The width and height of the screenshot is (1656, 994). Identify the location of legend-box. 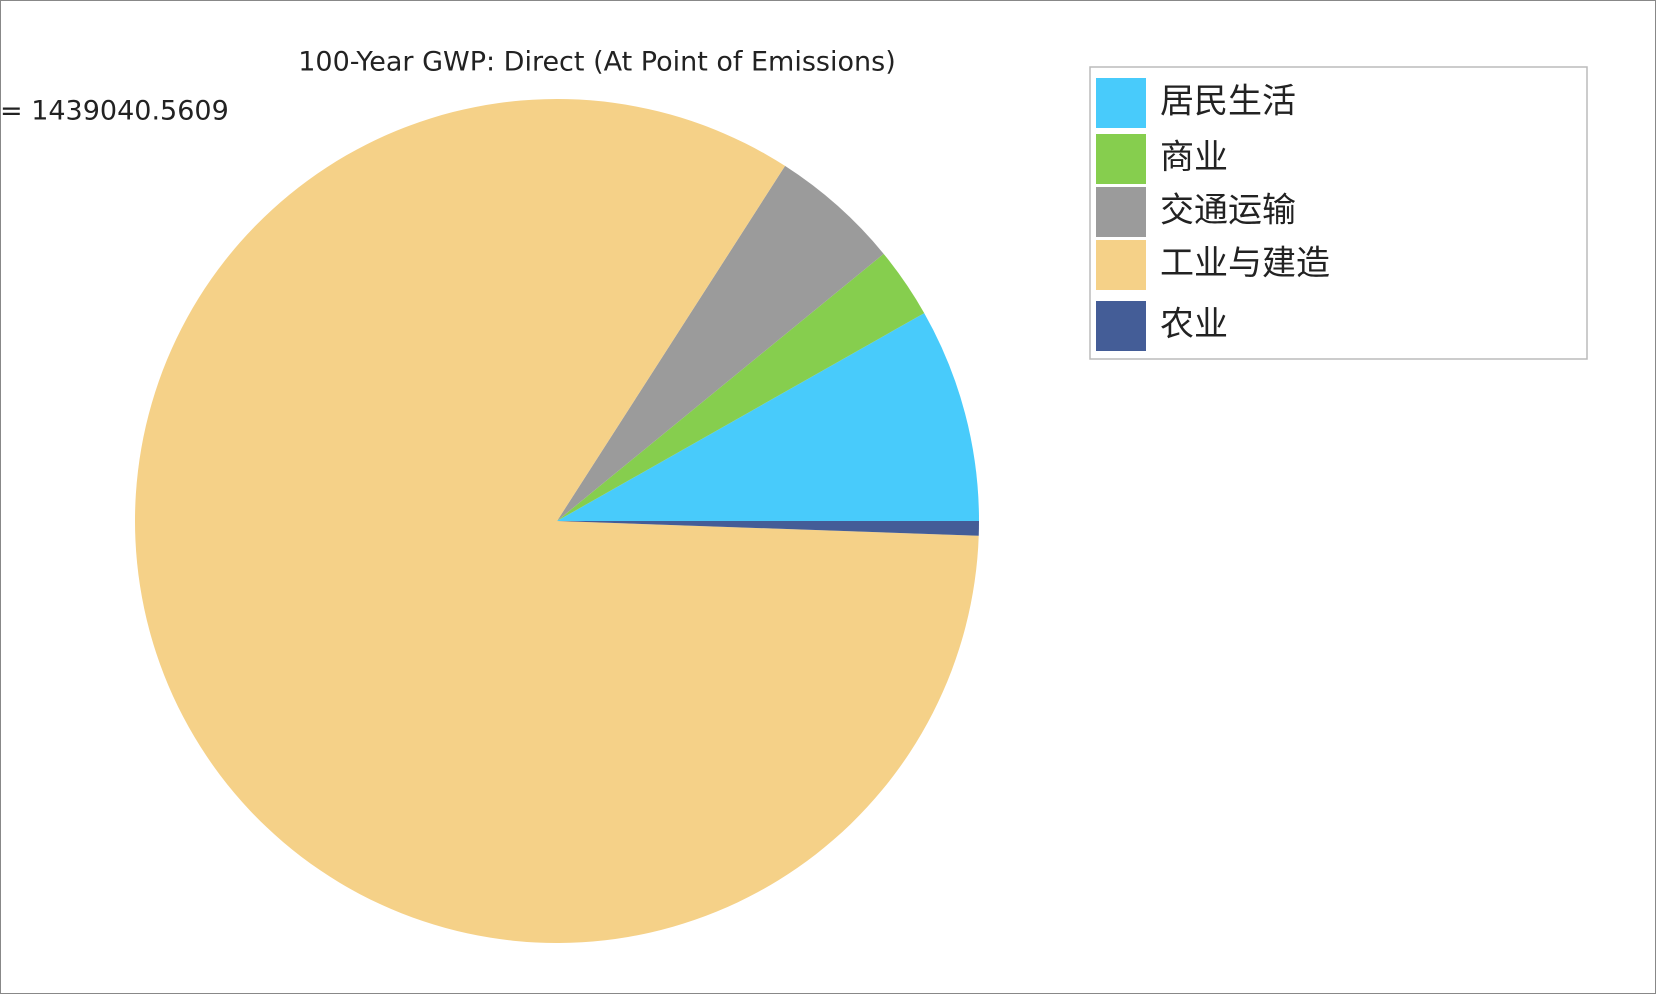
(1338, 213).